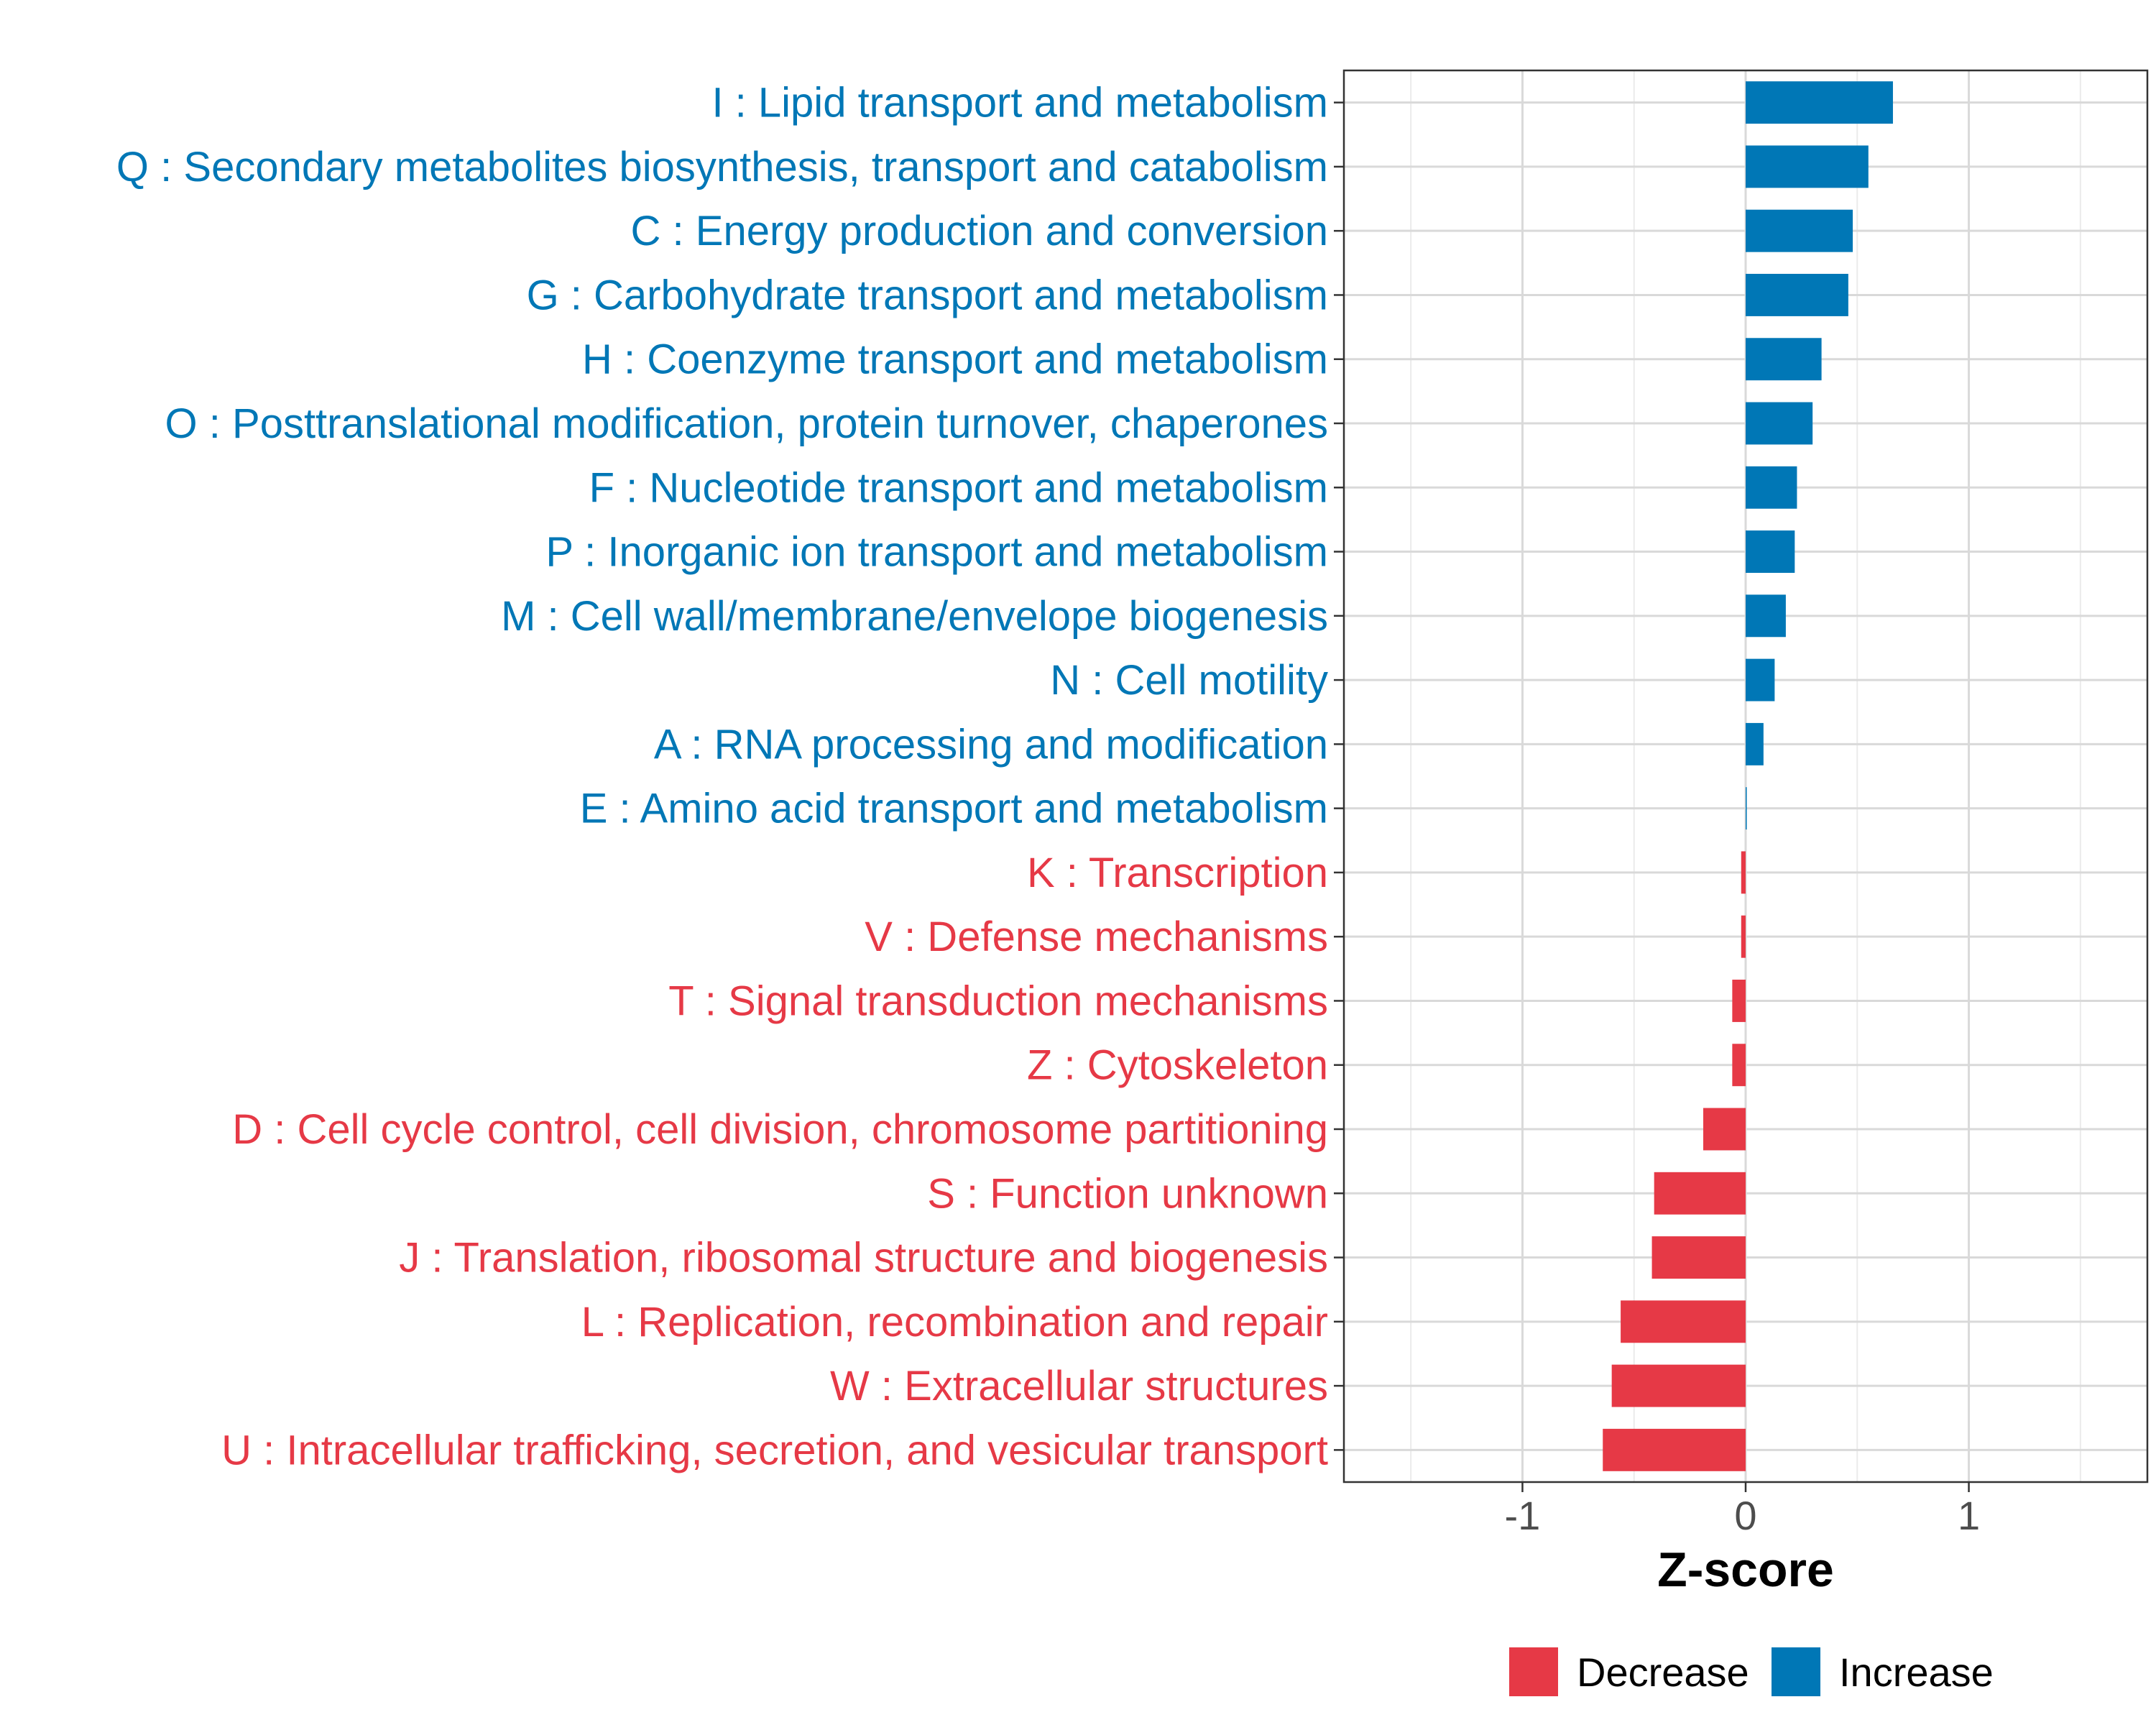 This screenshot has width=2156, height=1725. What do you see at coordinates (1663, 1672) in the screenshot?
I see `legend-label-decrease: Decrease` at bounding box center [1663, 1672].